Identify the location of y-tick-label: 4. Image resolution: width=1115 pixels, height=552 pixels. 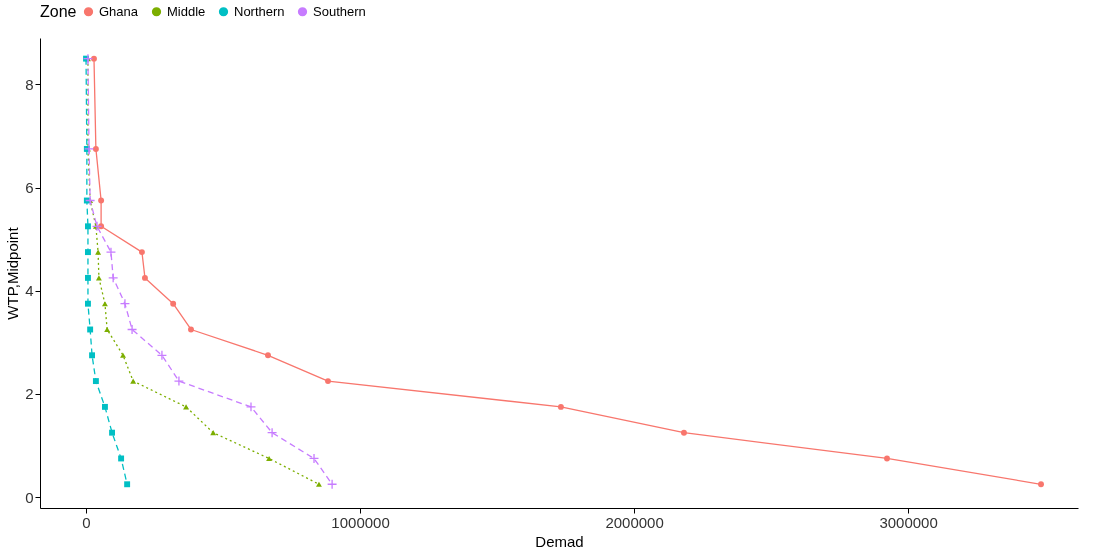
(29, 291).